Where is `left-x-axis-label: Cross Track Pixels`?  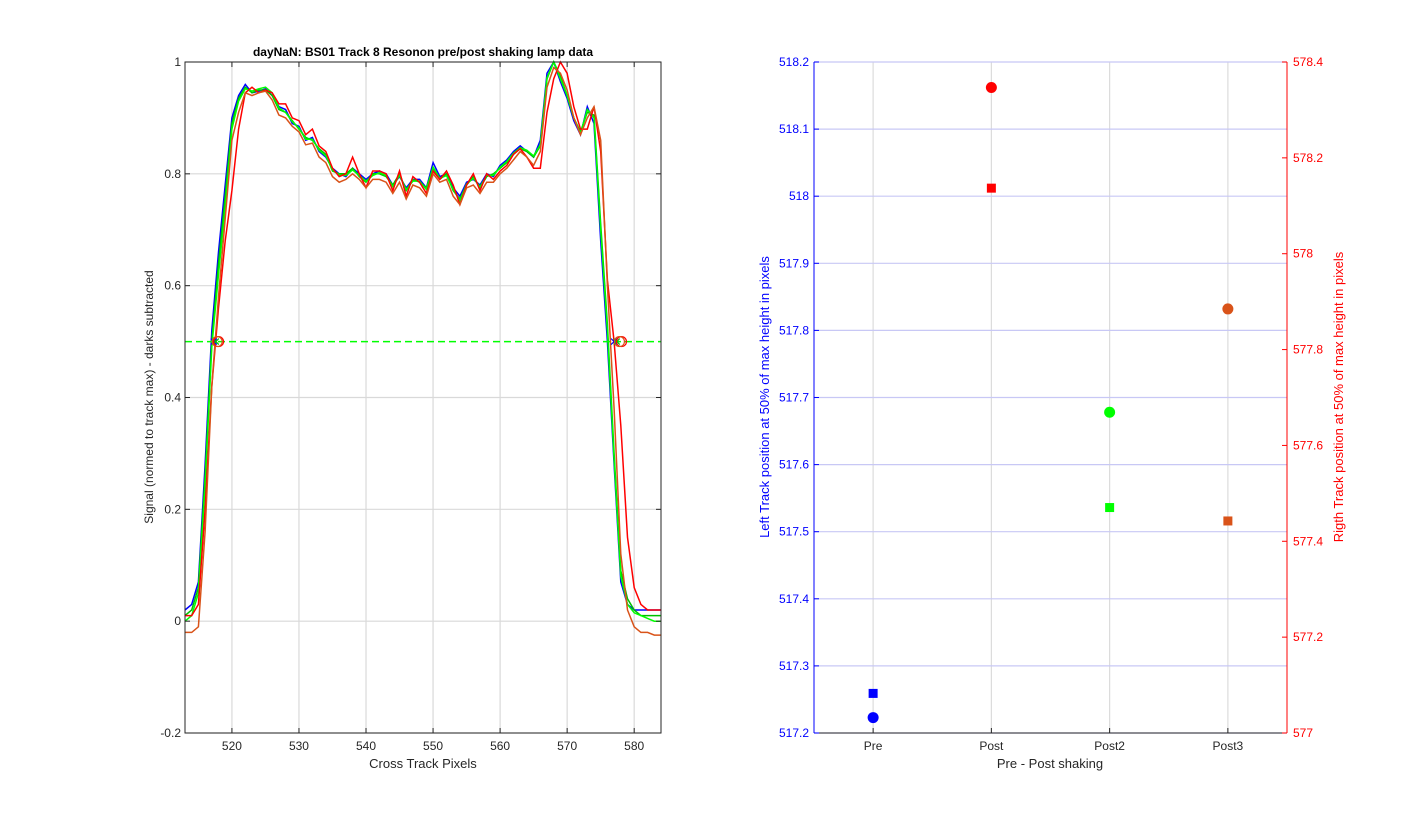 left-x-axis-label: Cross Track Pixels is located at coordinates (423, 763).